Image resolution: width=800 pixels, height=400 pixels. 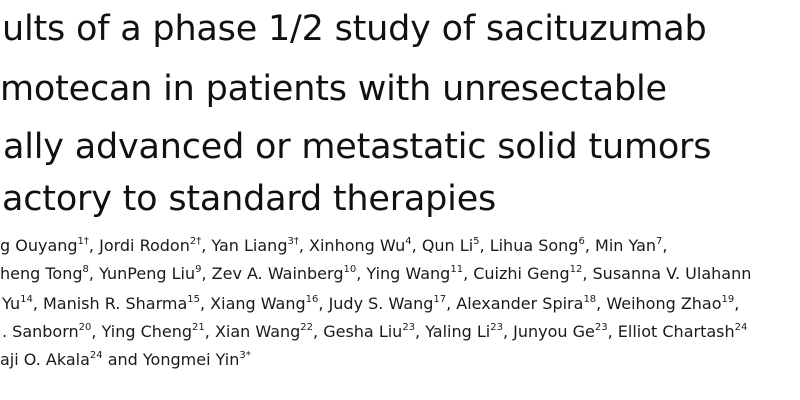 I want to click on author-name-text: Zev A. Wainberg, so click(x=277, y=273).